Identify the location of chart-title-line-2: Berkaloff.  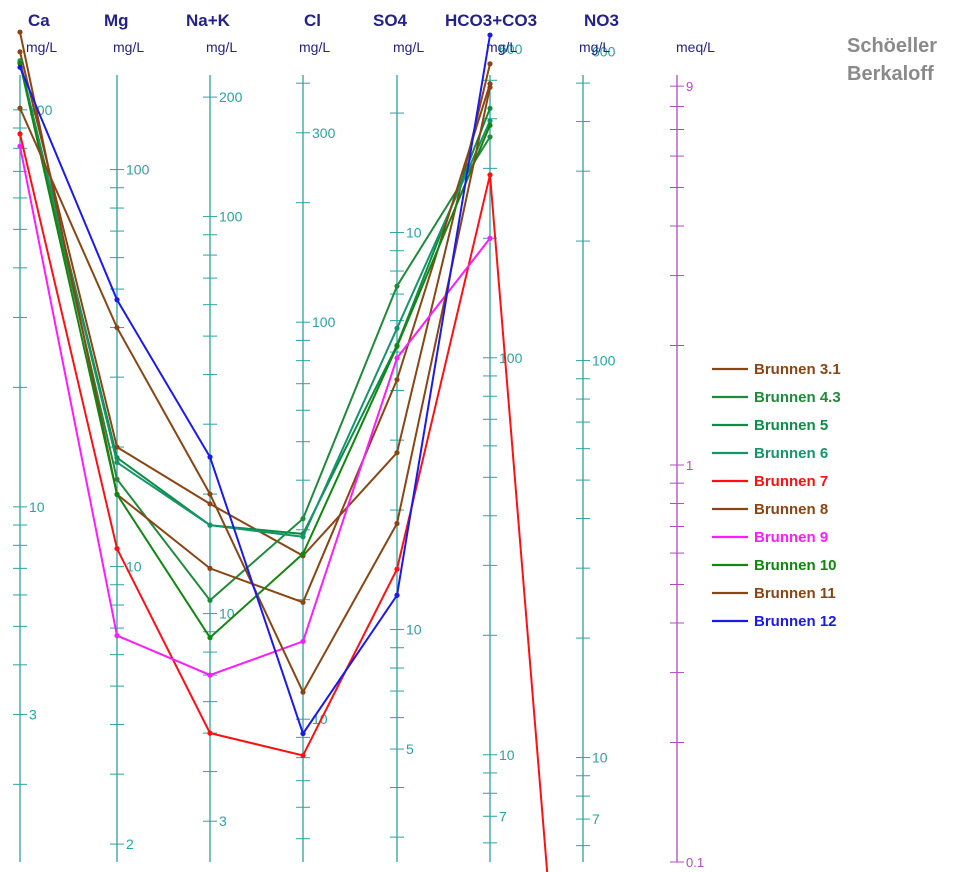
(890, 74).